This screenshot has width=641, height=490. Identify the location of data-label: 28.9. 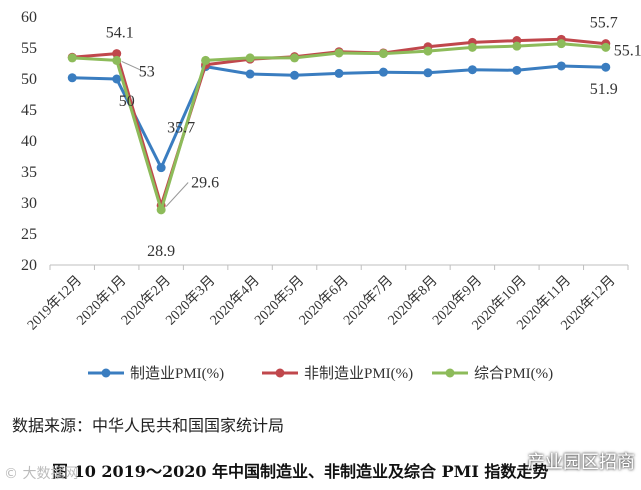
(161, 251).